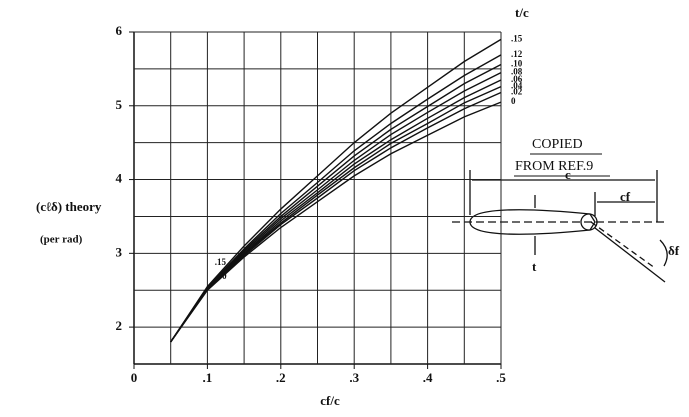  Describe the element at coordinates (69, 206) in the screenshot. I see `y-axis-label: (cℓδ) theory` at that location.